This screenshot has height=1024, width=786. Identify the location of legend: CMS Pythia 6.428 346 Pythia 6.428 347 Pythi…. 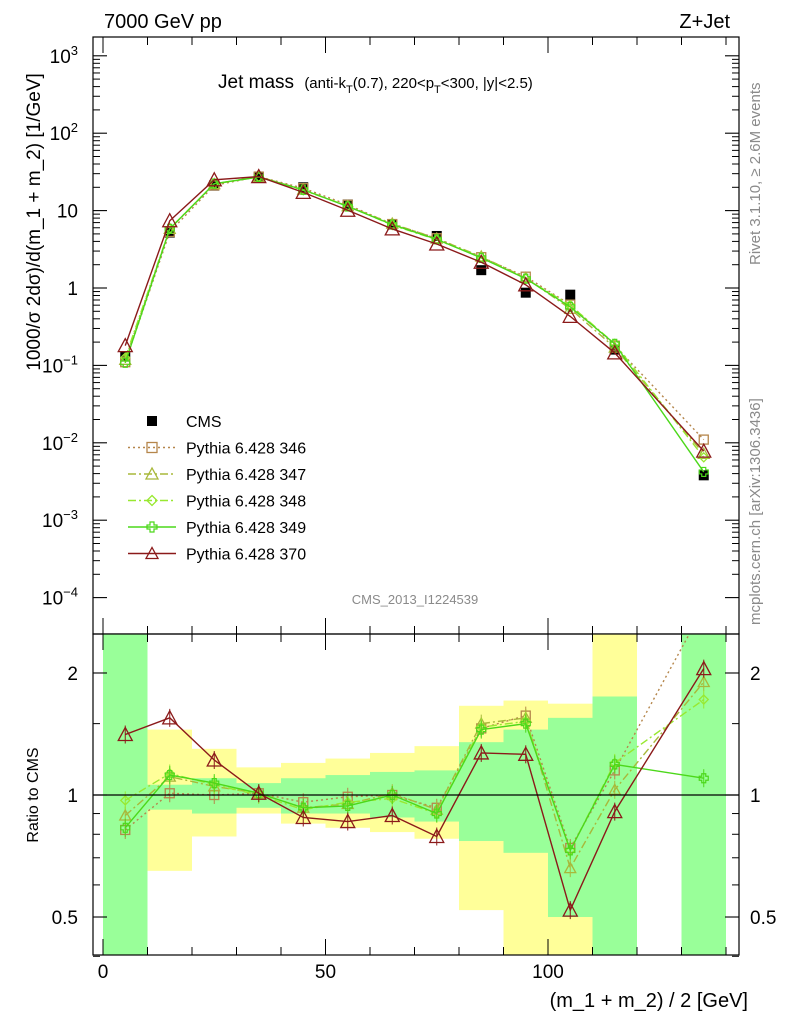
(217, 489).